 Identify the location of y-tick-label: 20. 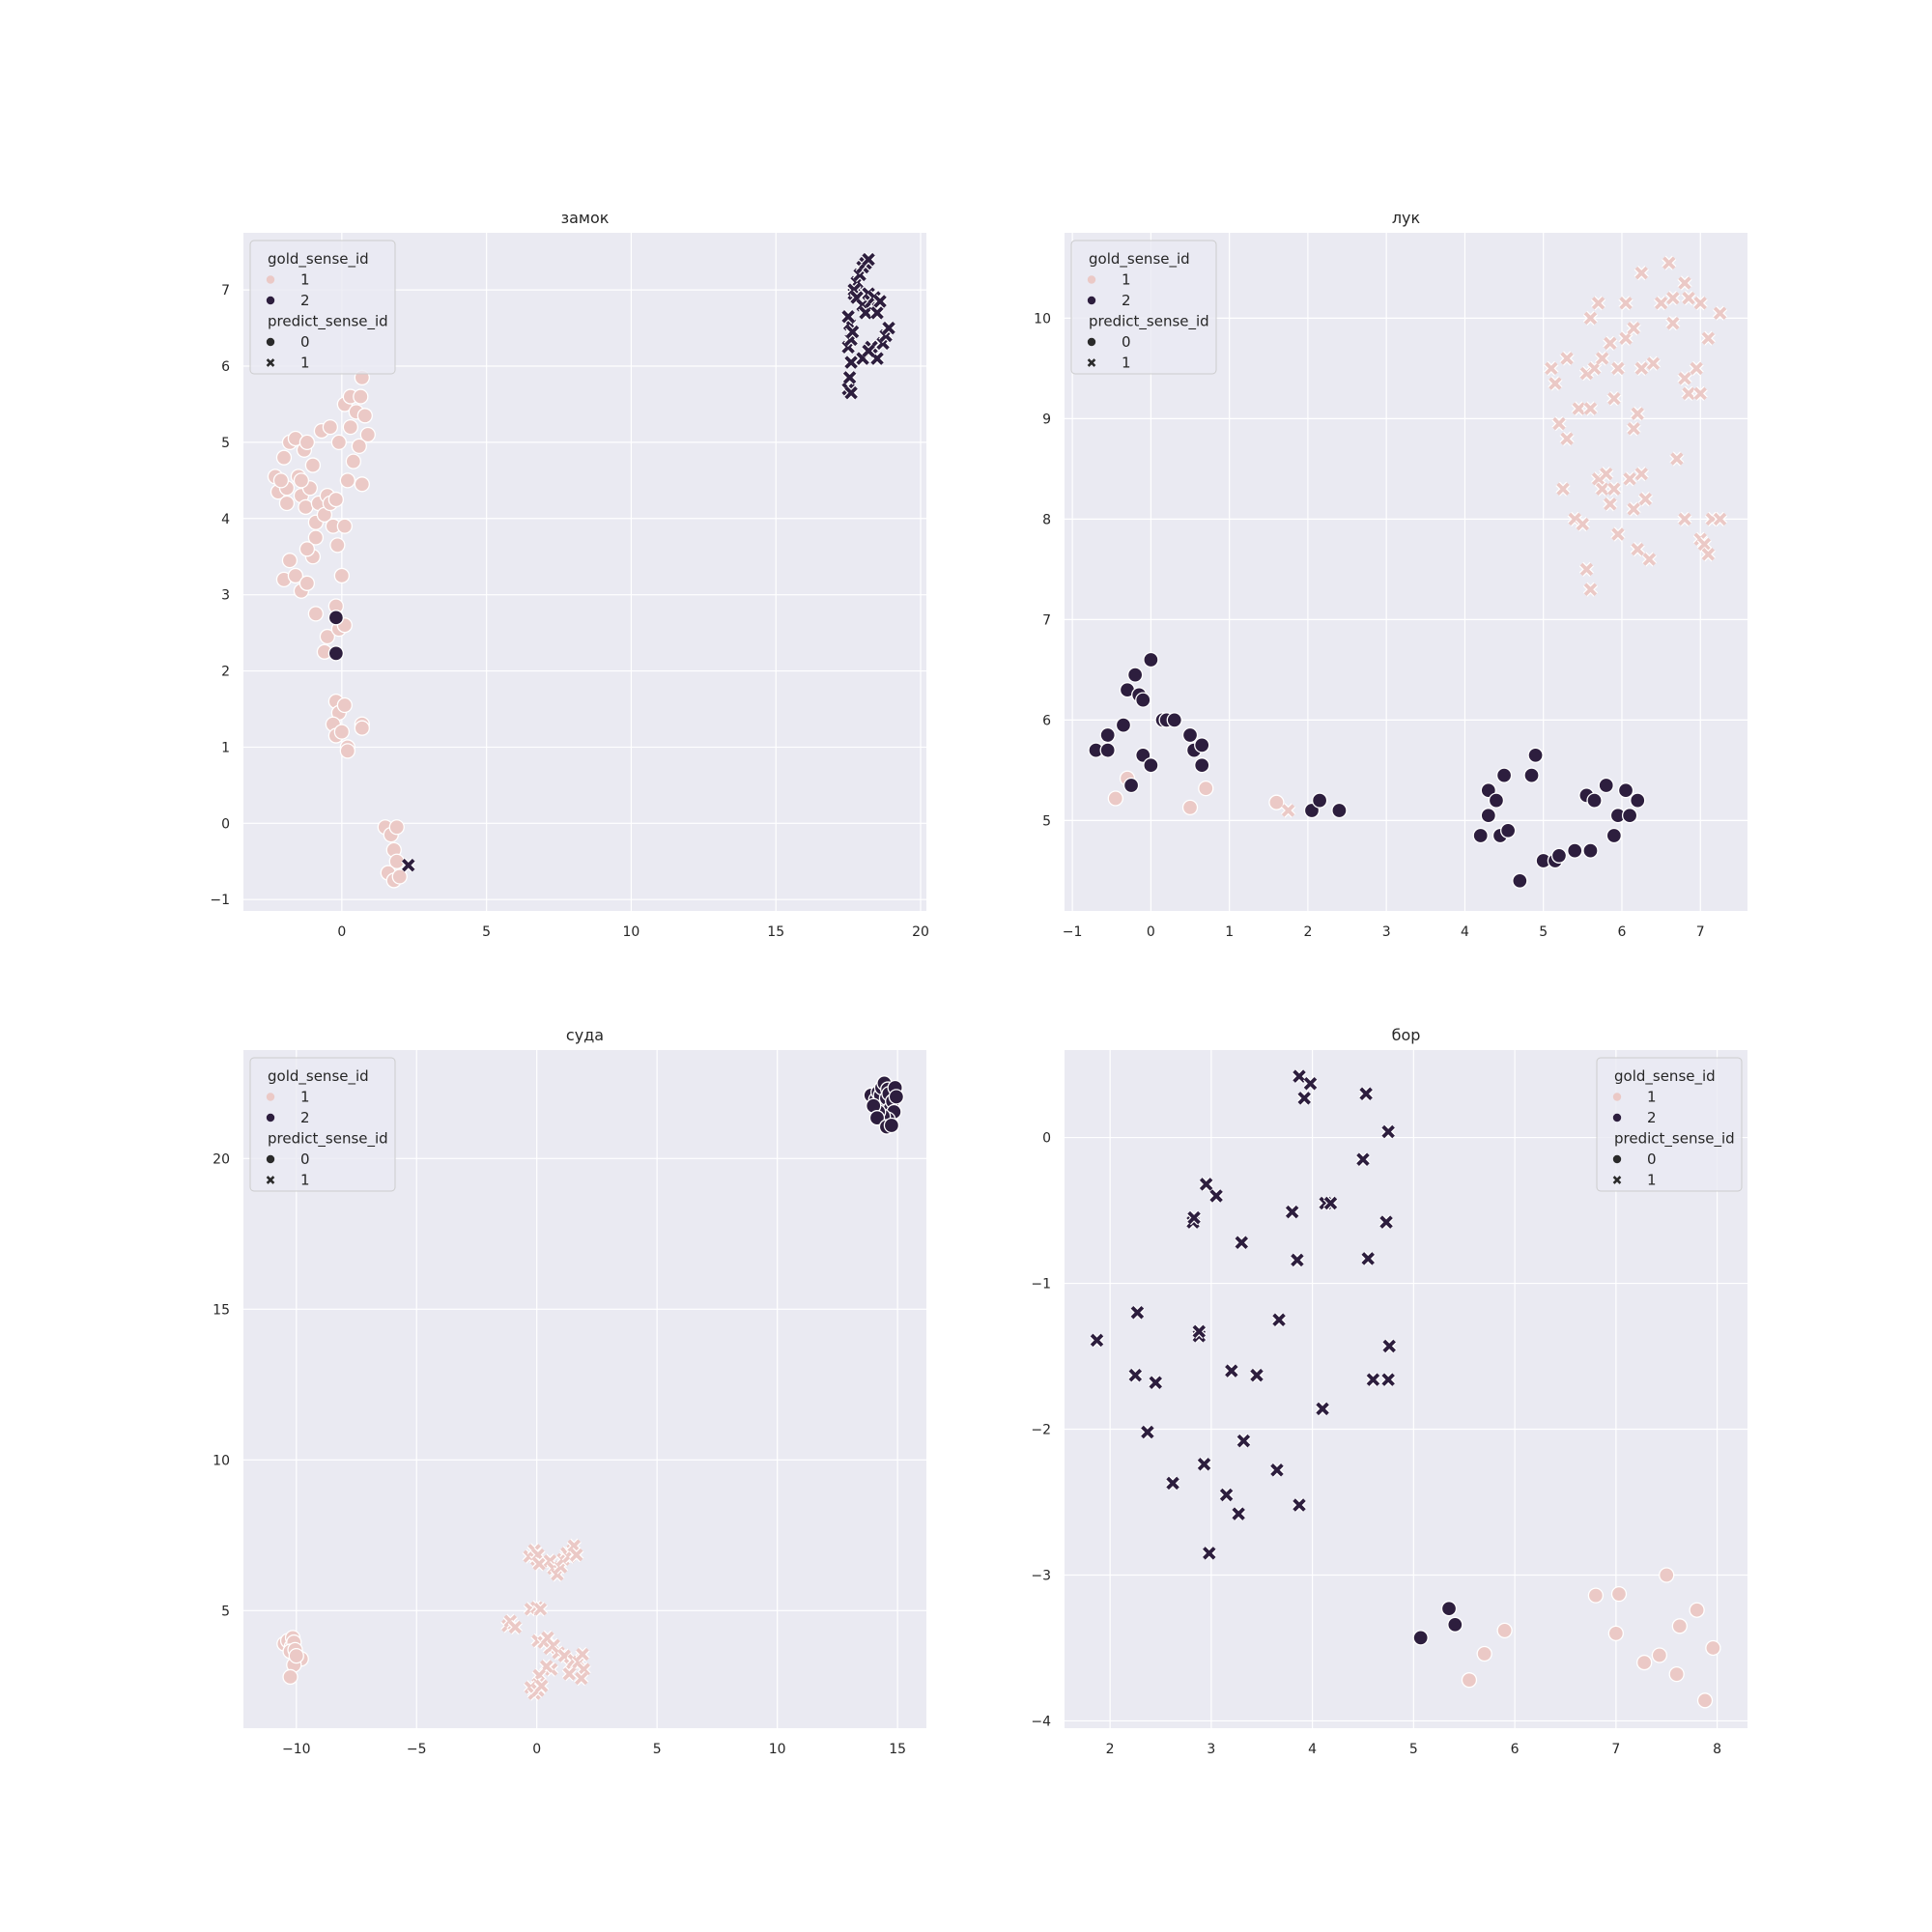
(221, 1159).